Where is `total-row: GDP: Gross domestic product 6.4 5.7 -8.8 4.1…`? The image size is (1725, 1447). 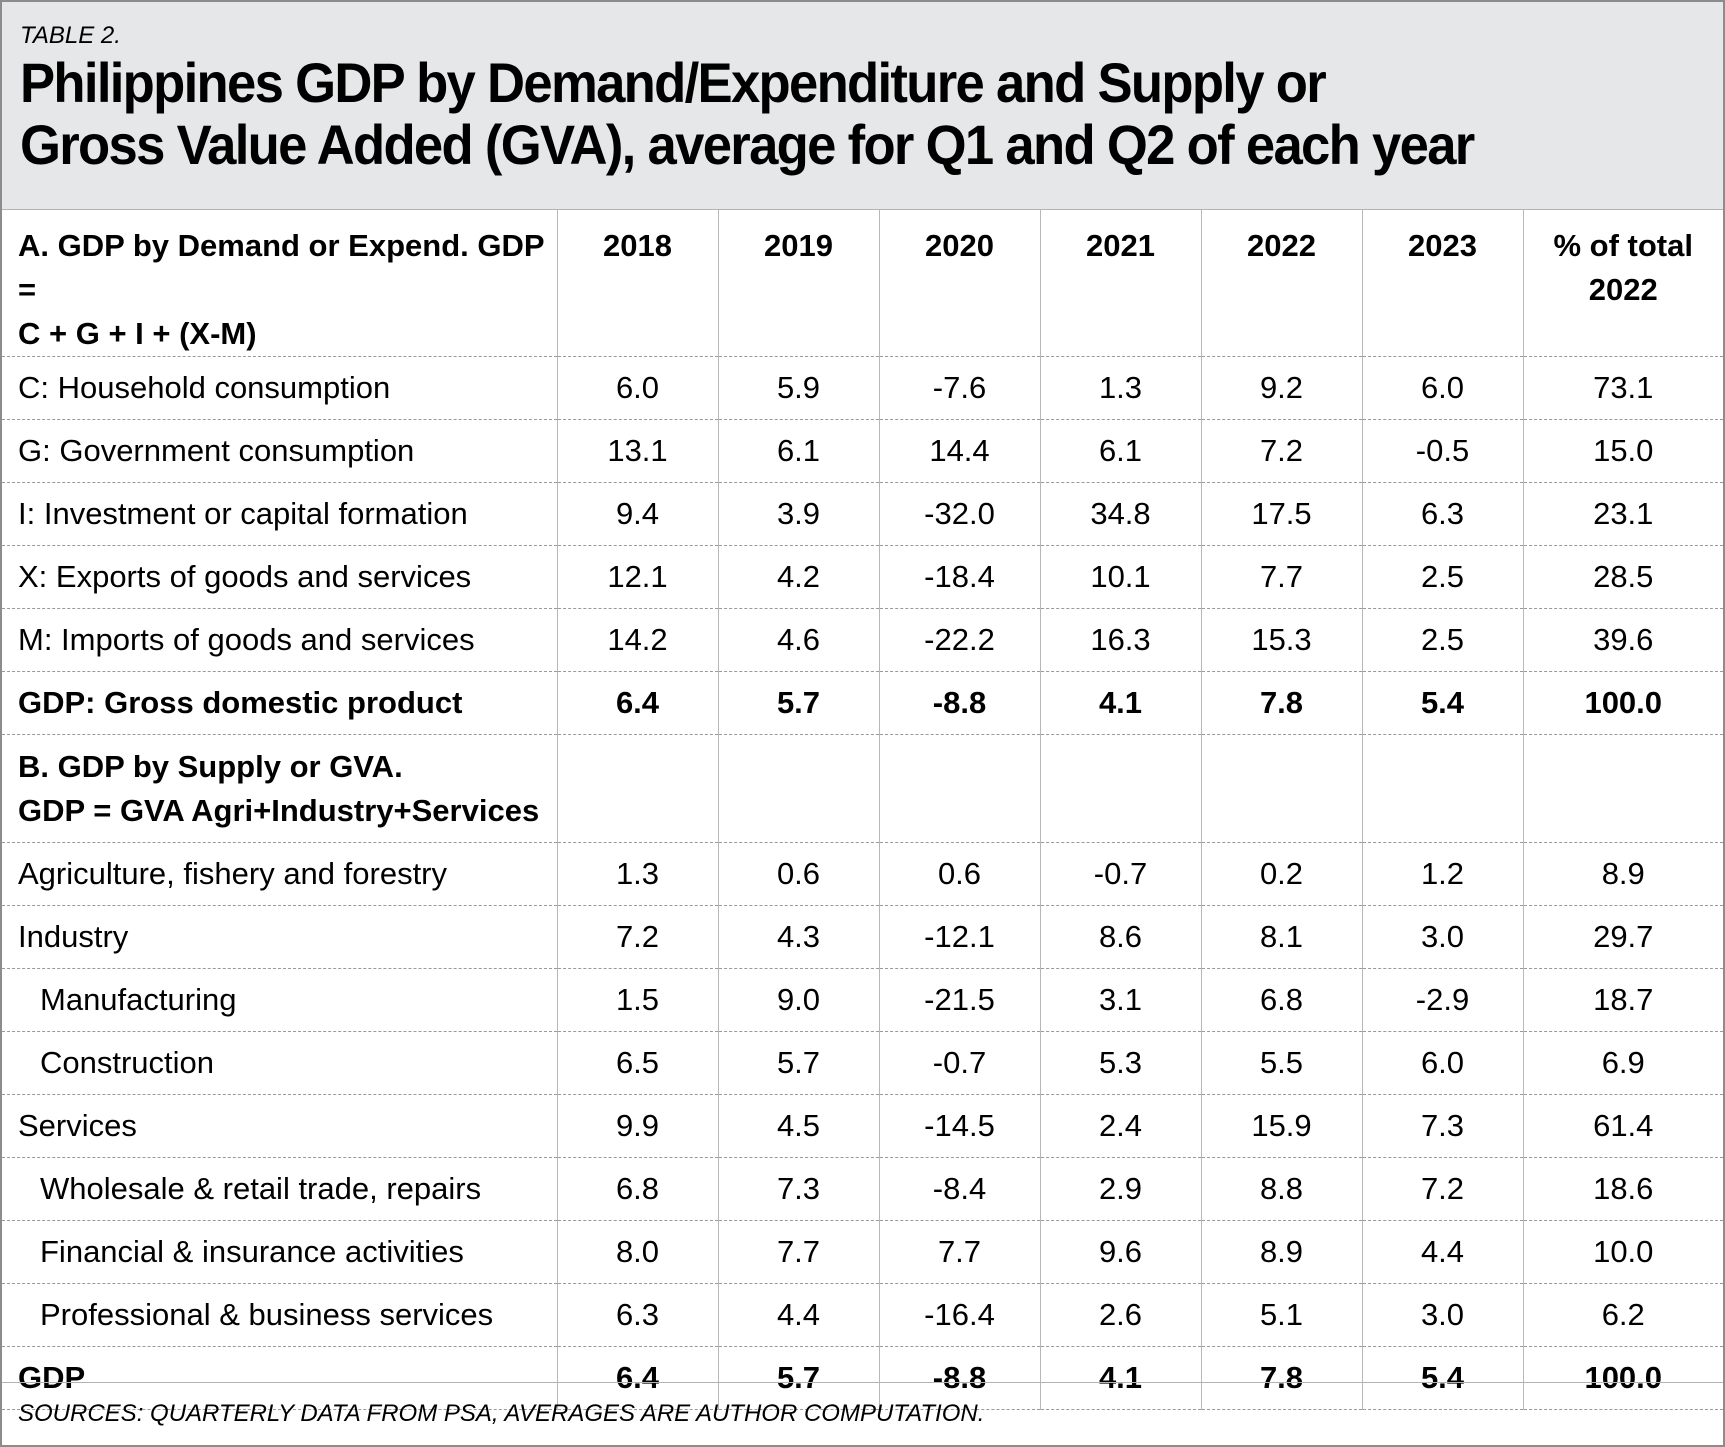 total-row: GDP: Gross domestic product 6.4 5.7 -8.8 4.1… is located at coordinates (862, 703).